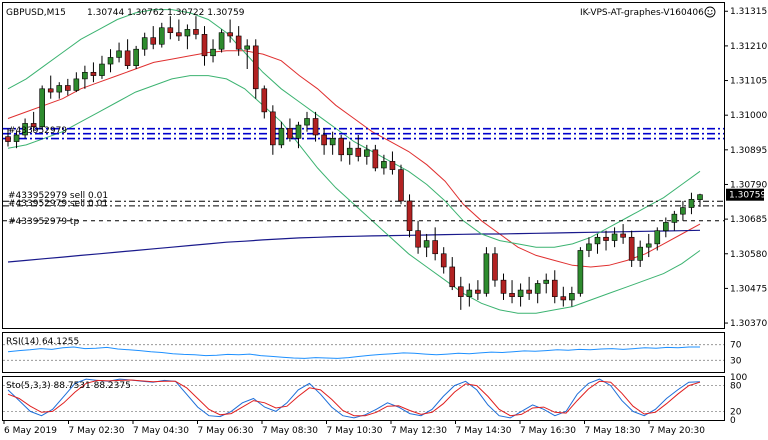  I want to click on time-tick-label: 7 May 12:30, so click(419, 431).